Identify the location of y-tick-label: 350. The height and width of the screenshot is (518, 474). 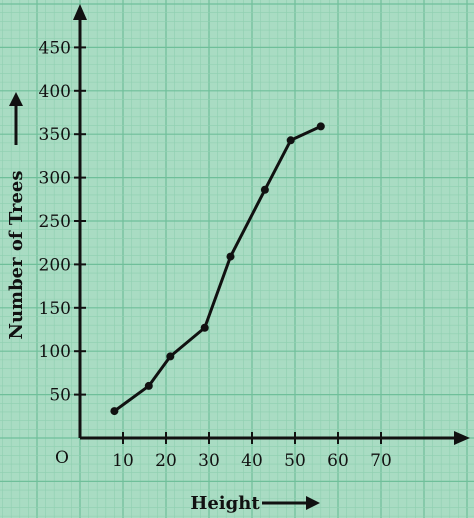
(55, 135).